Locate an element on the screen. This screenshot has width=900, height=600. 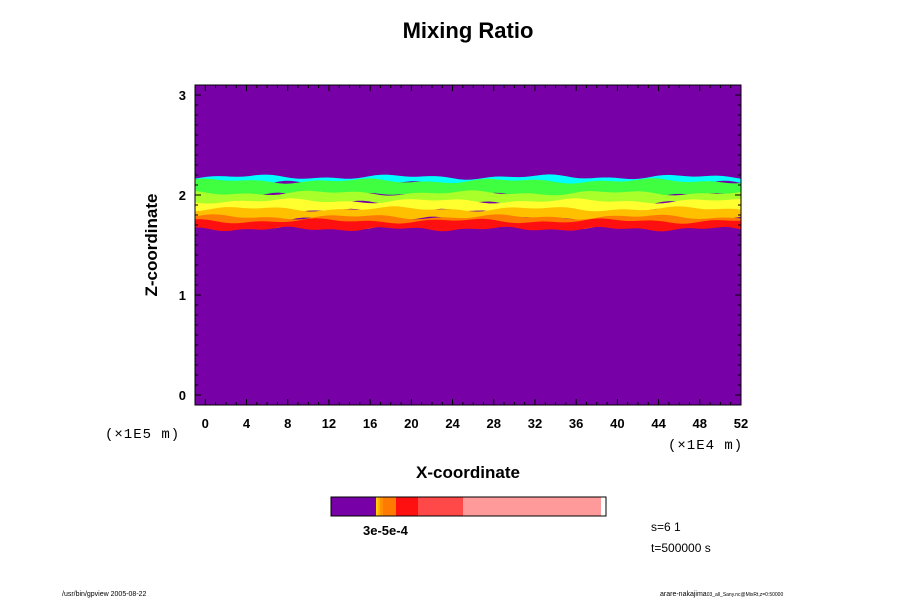
y-axis-title: Z-coordinate is located at coordinates (151, 245).